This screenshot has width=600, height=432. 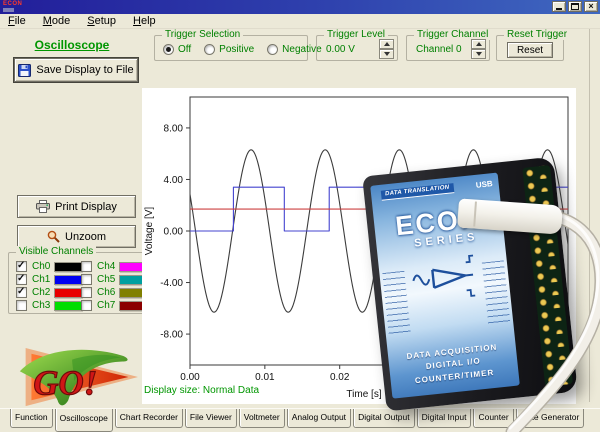 I want to click on tab-voltmeter: Voltmeter, so click(x=261, y=418).